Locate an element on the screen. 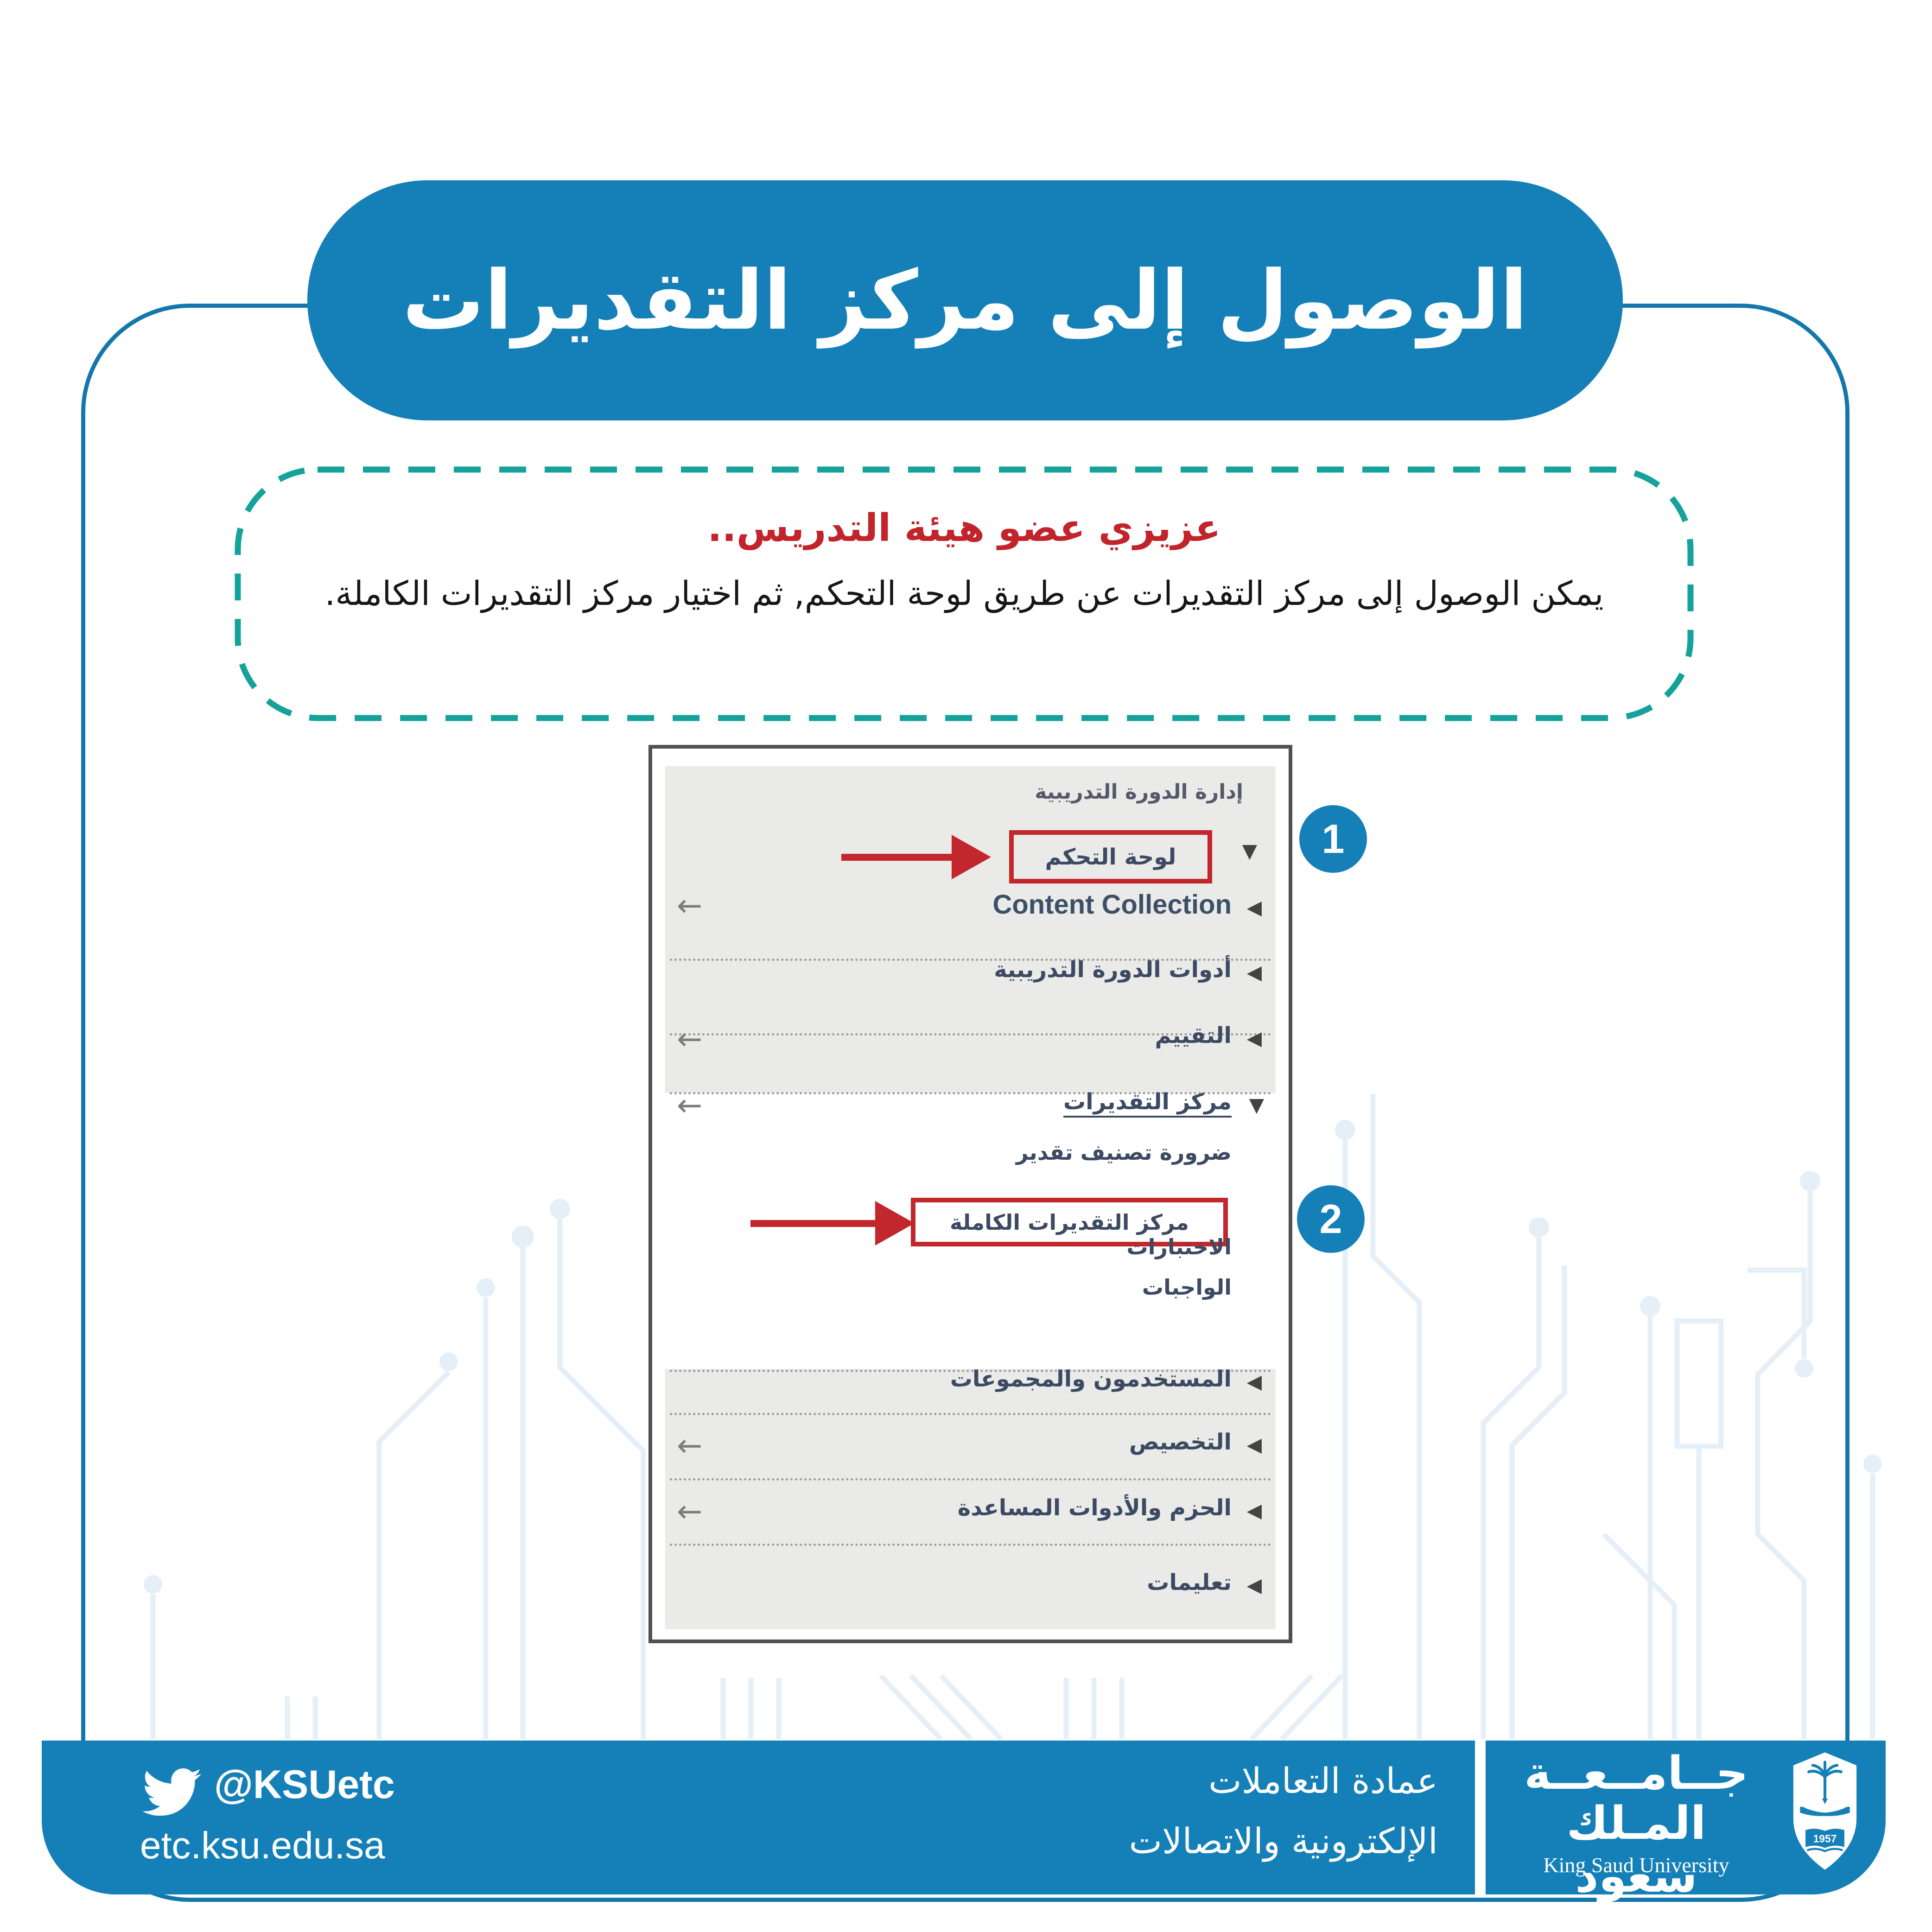  note-dashed-border is located at coordinates (965, 593).